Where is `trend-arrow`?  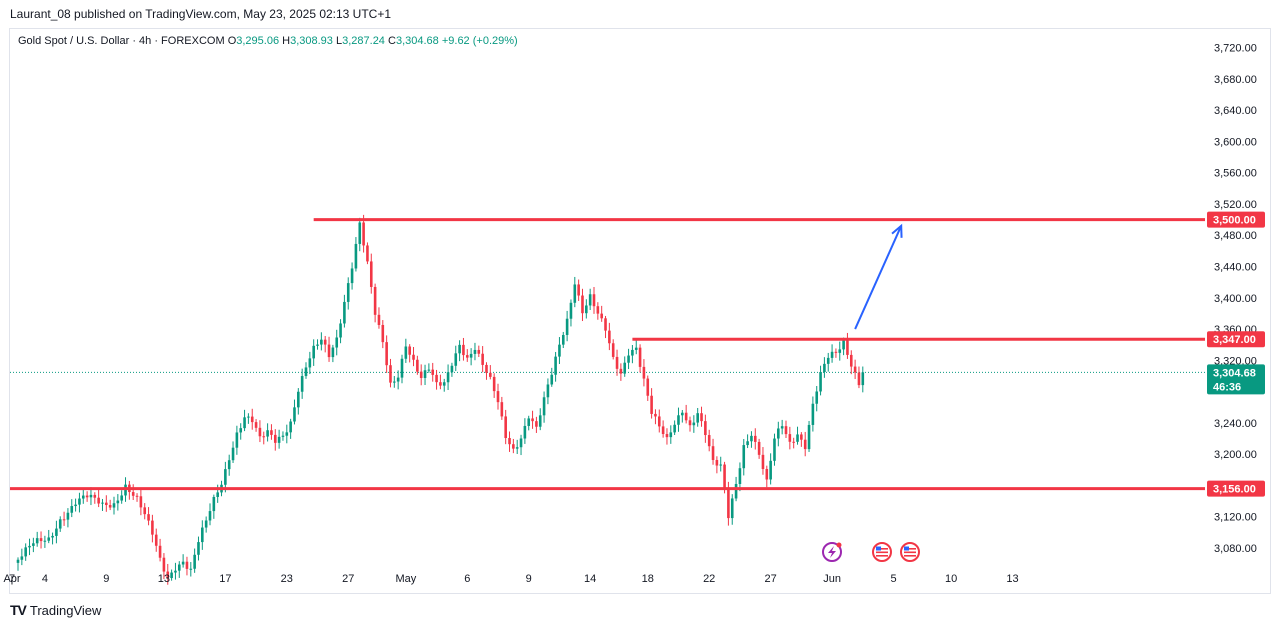
trend-arrow is located at coordinates (878, 276).